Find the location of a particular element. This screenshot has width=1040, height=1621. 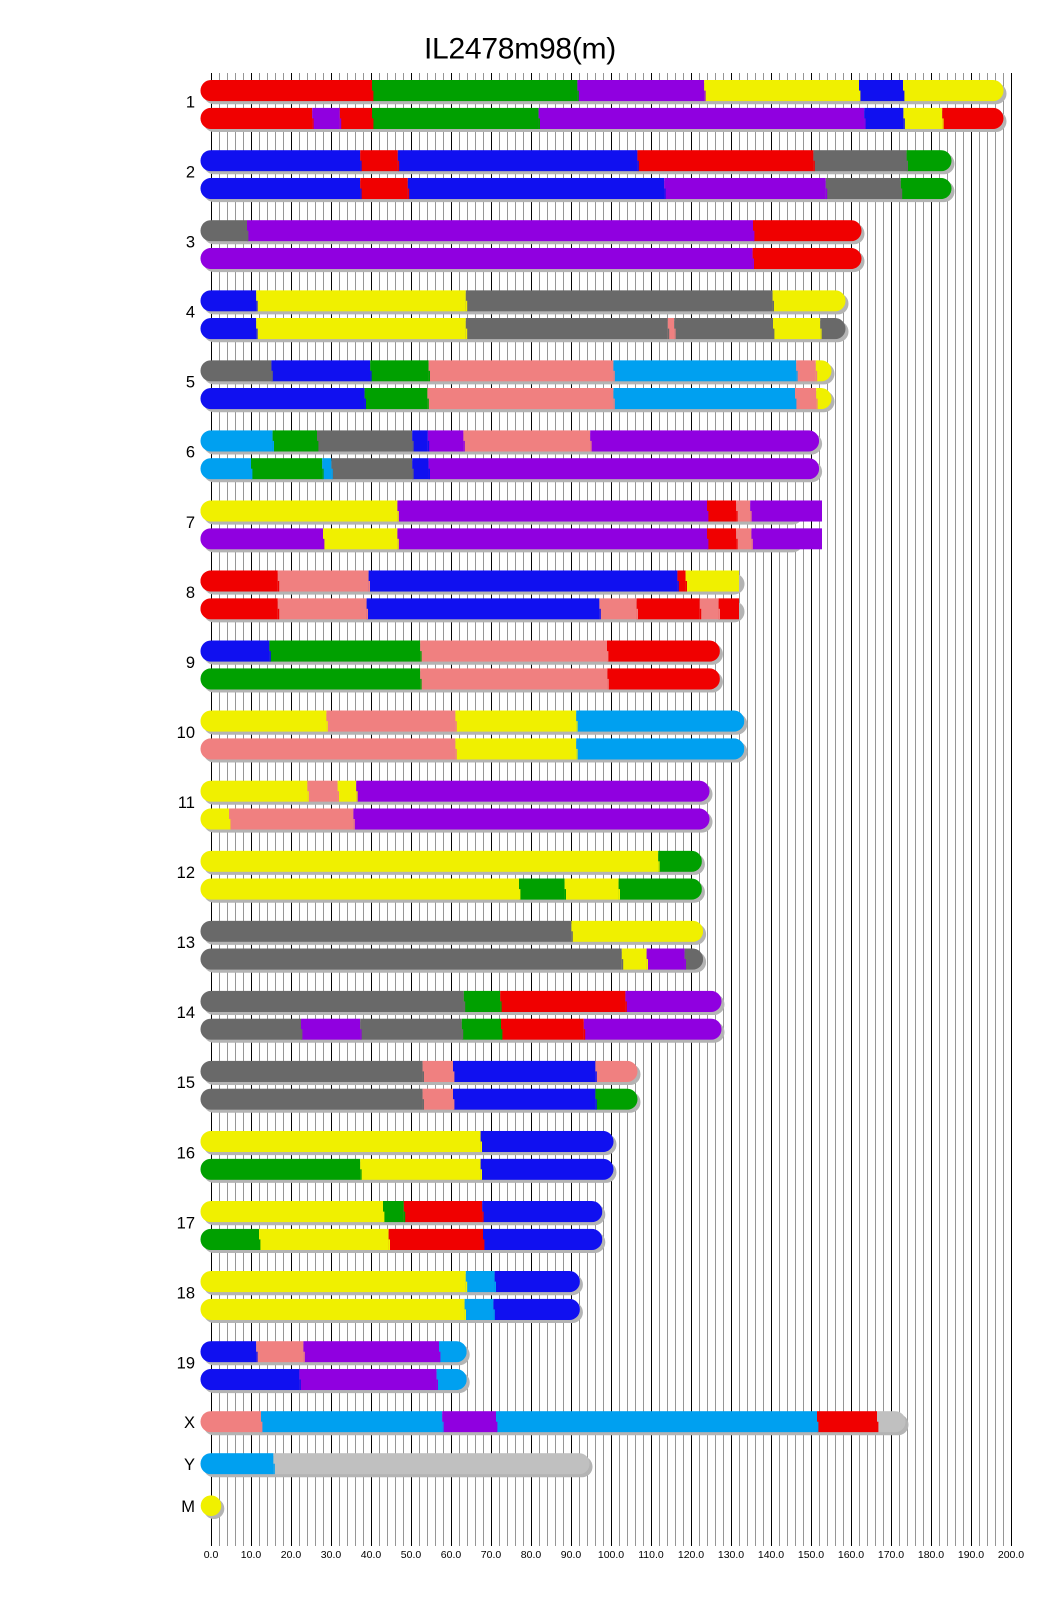

svg-text: 8 is located at coordinates (190, 593).